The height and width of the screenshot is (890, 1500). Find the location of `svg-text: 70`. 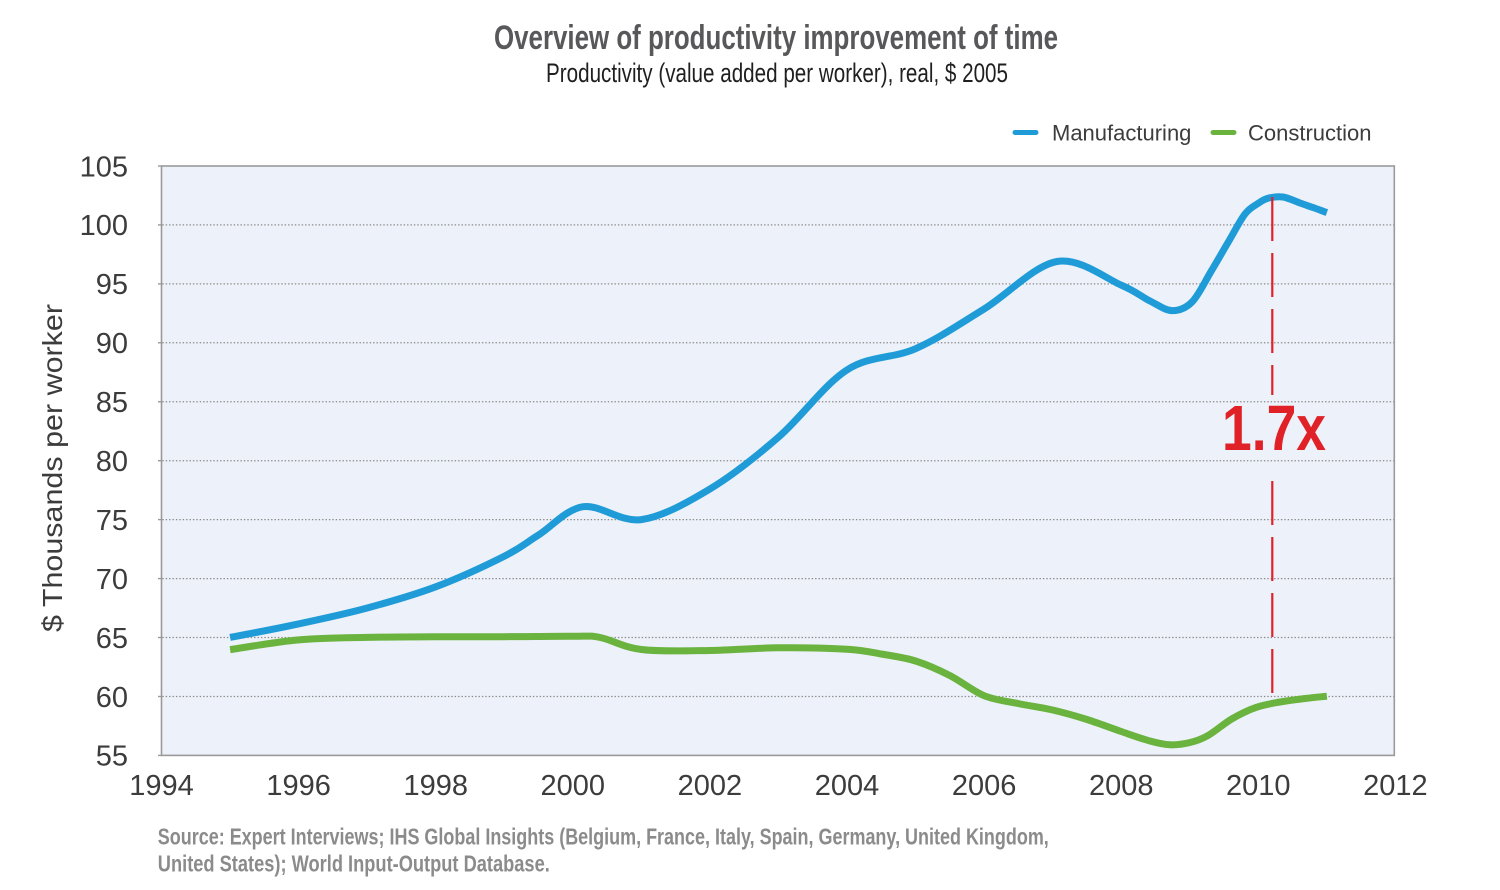

svg-text: 70 is located at coordinates (112, 580).